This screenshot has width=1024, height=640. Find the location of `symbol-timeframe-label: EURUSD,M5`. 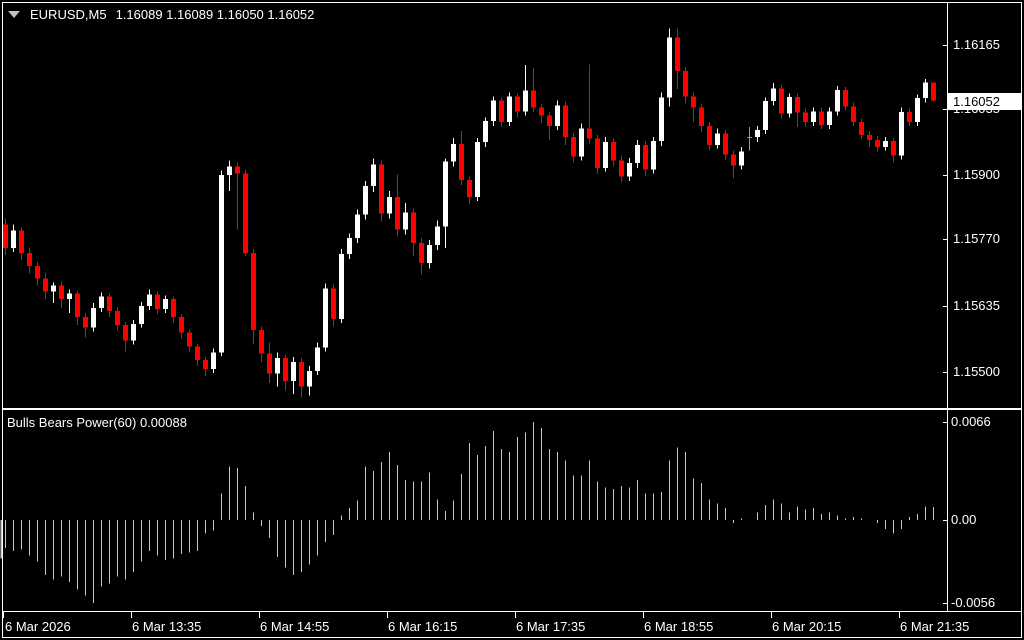

symbol-timeframe-label: EURUSD,M5 is located at coordinates (68, 14).